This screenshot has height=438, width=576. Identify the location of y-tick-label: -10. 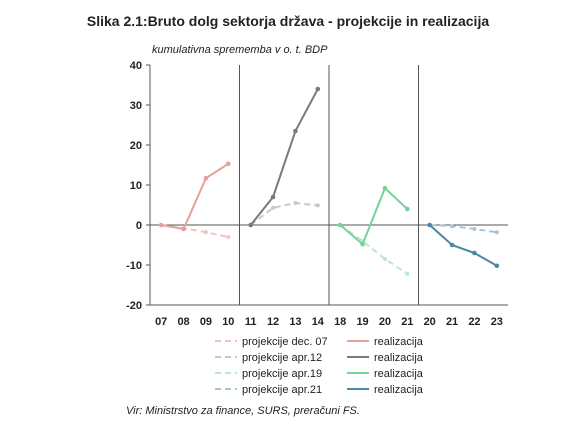
(134, 266).